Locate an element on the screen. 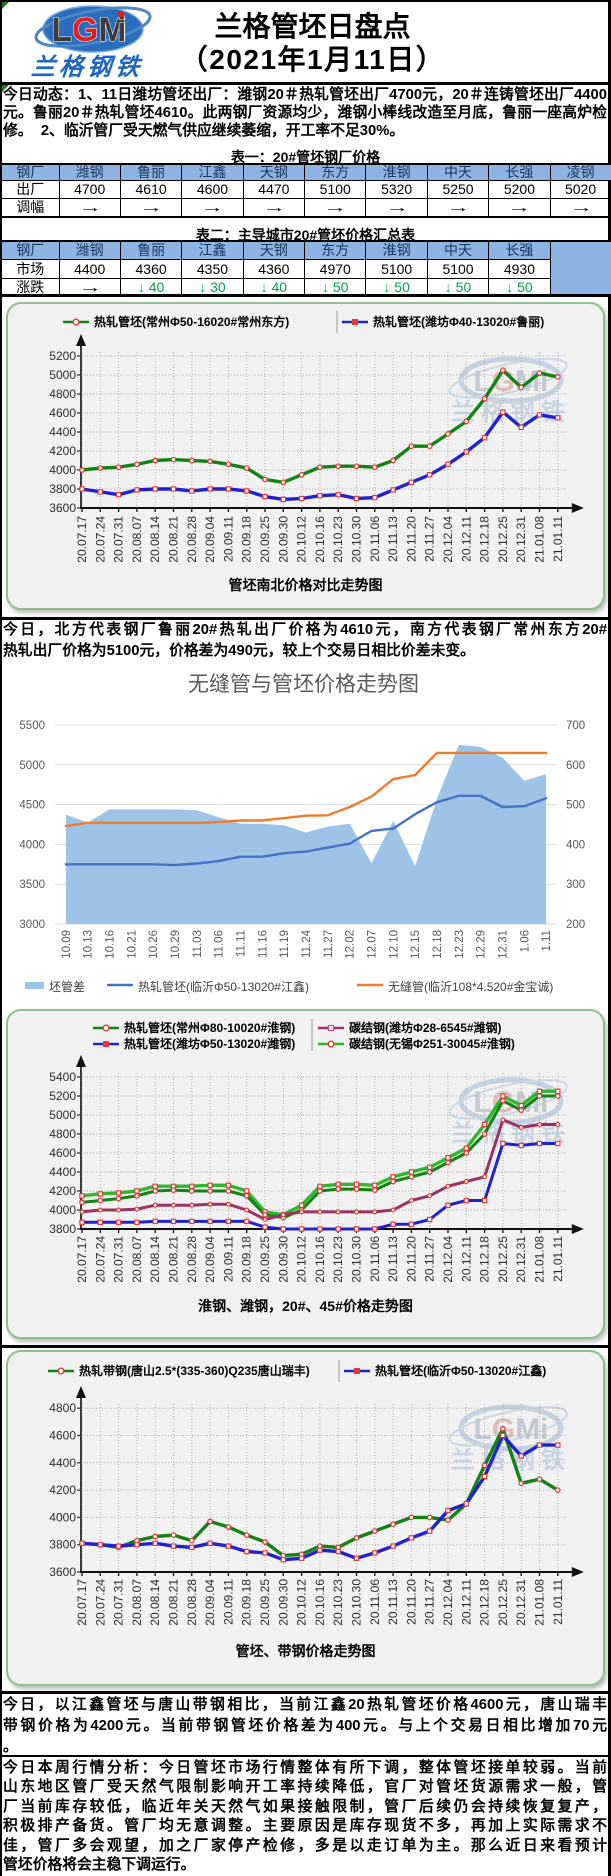 This screenshot has width=611, height=1876. svg-text: 12.23 is located at coordinates (460, 944).